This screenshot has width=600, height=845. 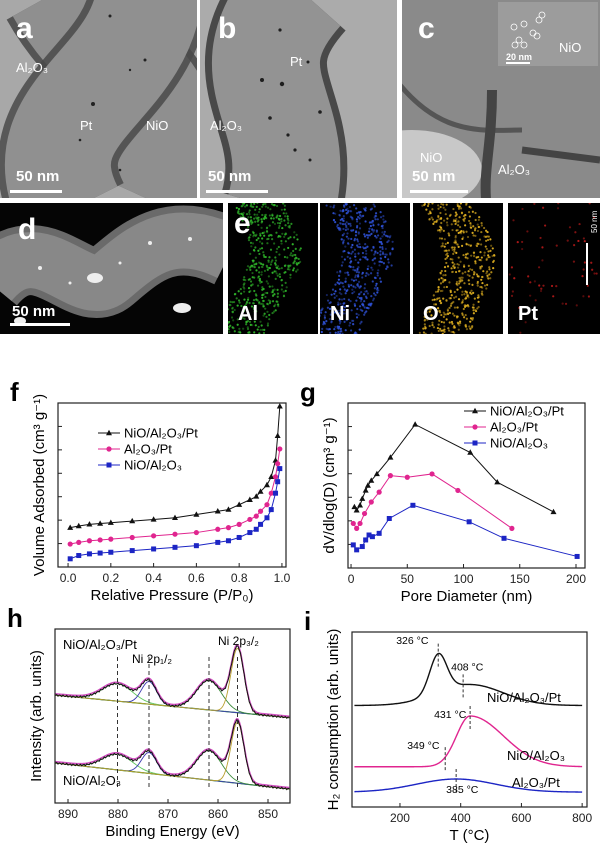 What do you see at coordinates (15, 618) in the screenshot?
I see `panel-label-h: h` at bounding box center [15, 618].